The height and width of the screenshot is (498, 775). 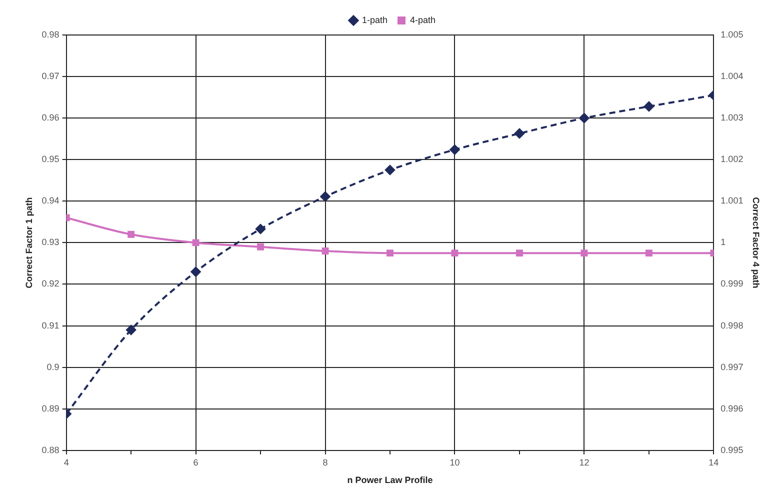 I want to click on y2-tick-label: 1.005, so click(x=732, y=34).